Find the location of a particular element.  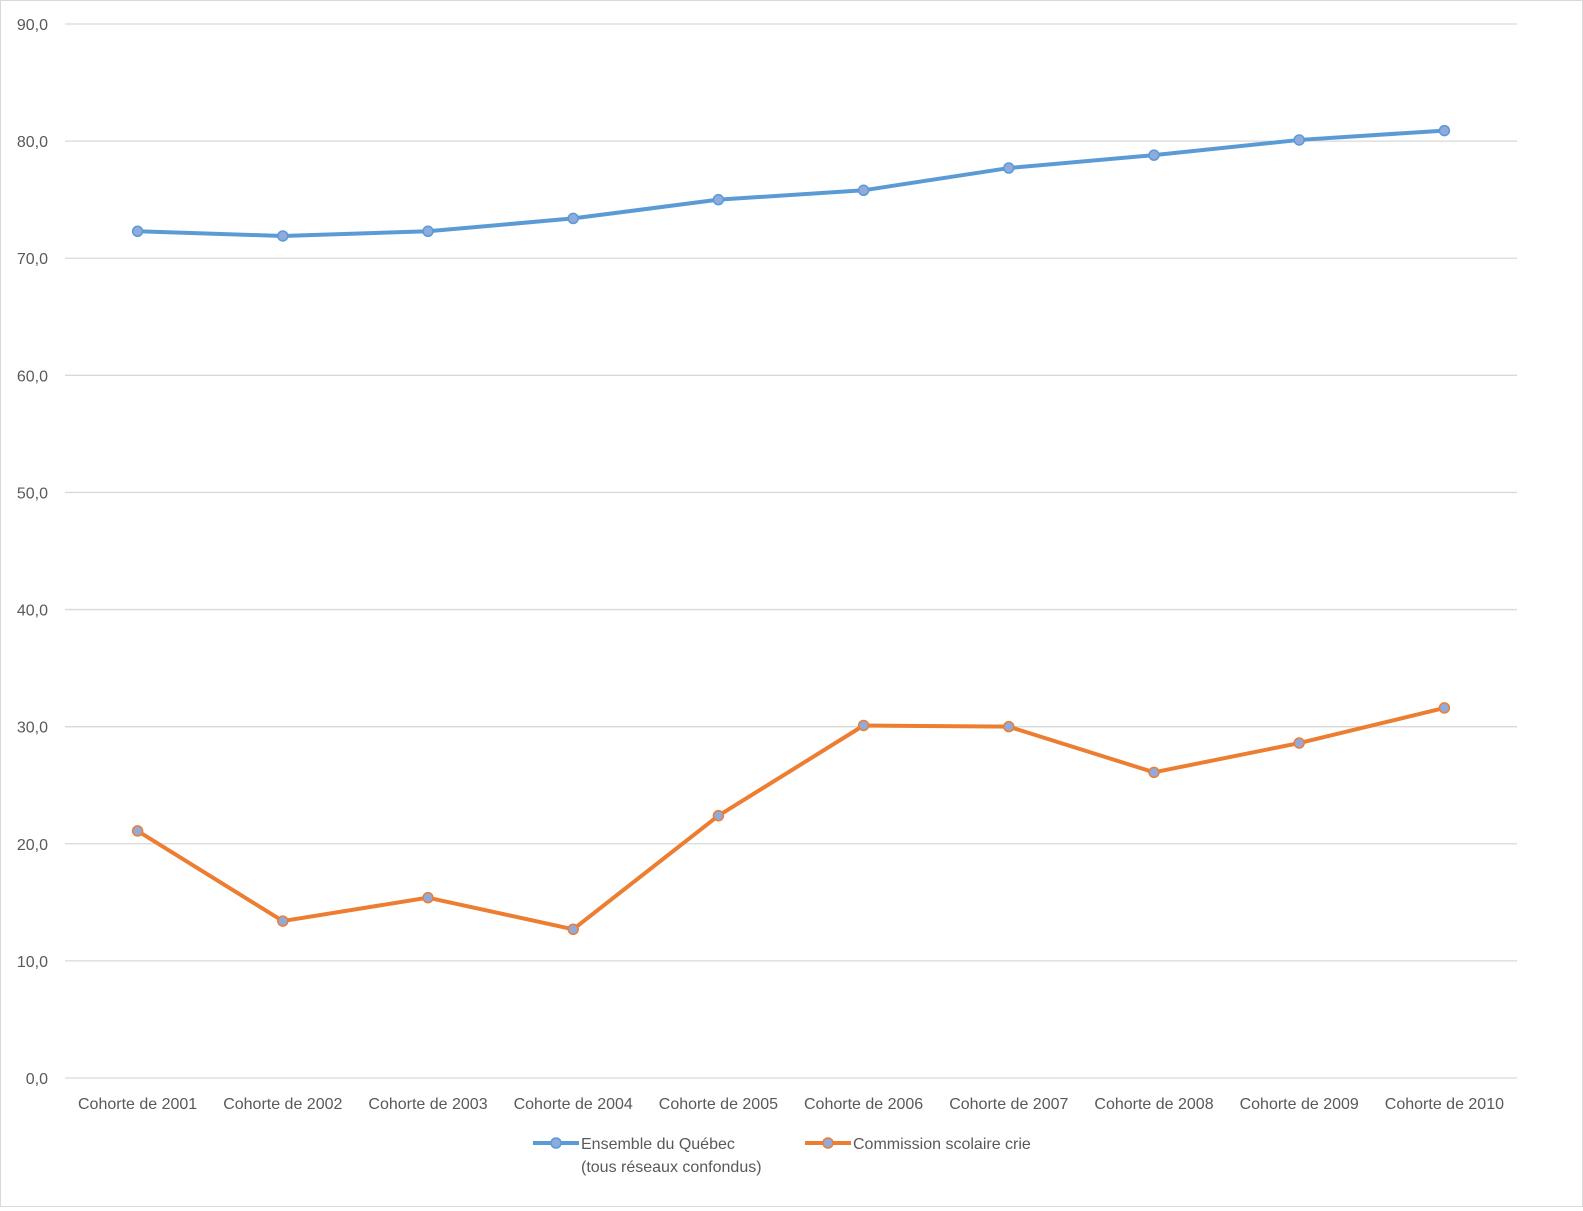

y-tick-label: 0,0 is located at coordinates (37, 1079).